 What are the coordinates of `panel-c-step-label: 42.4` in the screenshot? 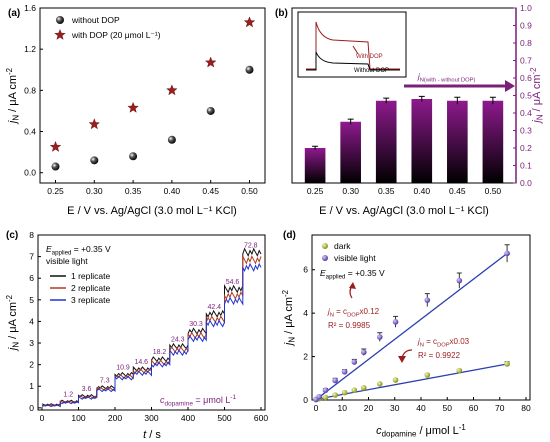 It's located at (214, 307).